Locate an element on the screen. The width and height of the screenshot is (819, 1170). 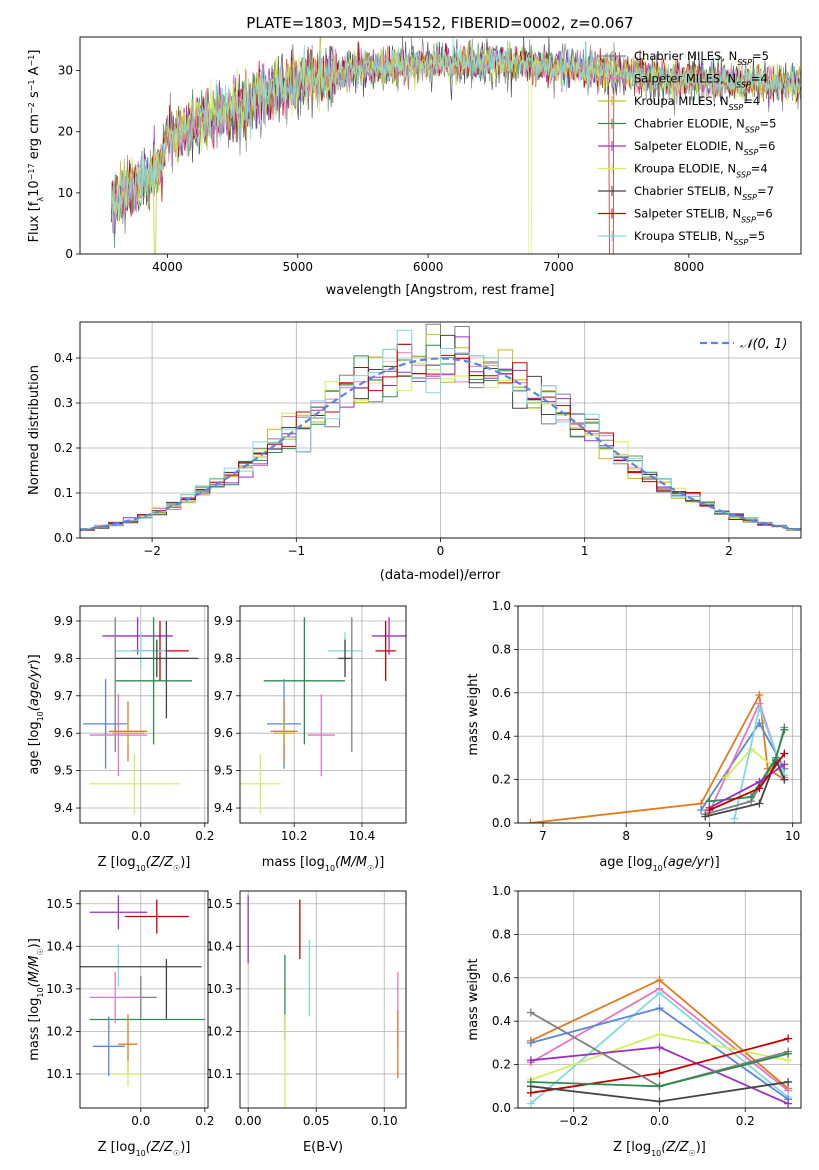
y-axis-label: mass [log10(M/M☉)] is located at coordinates (36, 999).